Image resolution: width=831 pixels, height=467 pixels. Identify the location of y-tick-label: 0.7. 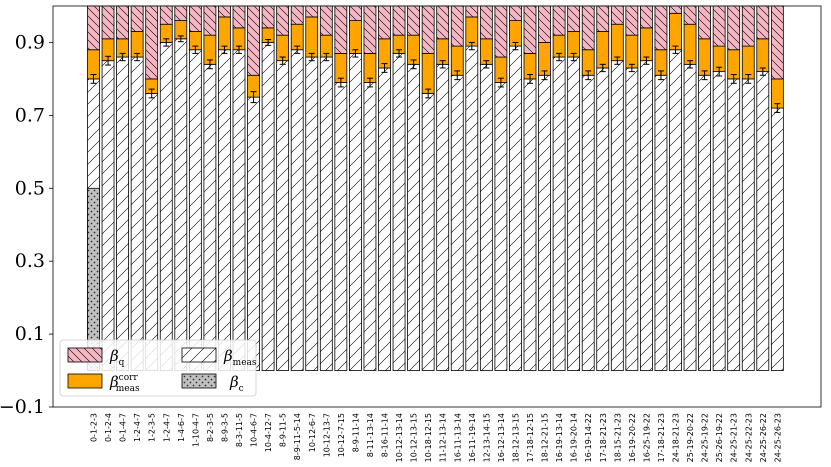
(30, 115).